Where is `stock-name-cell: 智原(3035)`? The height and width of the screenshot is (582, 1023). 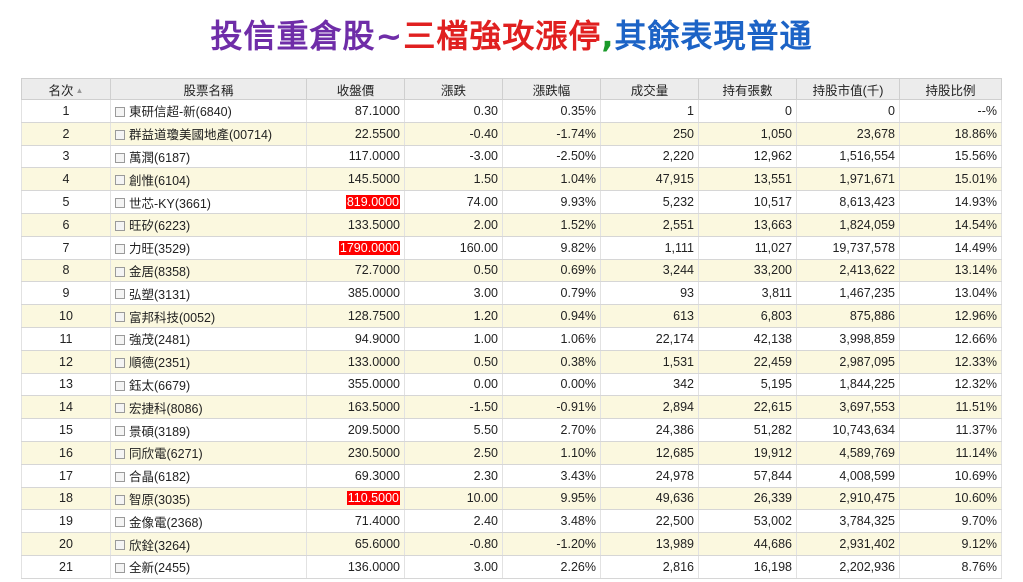
stock-name-cell: 智原(3035) is located at coordinates (208, 499).